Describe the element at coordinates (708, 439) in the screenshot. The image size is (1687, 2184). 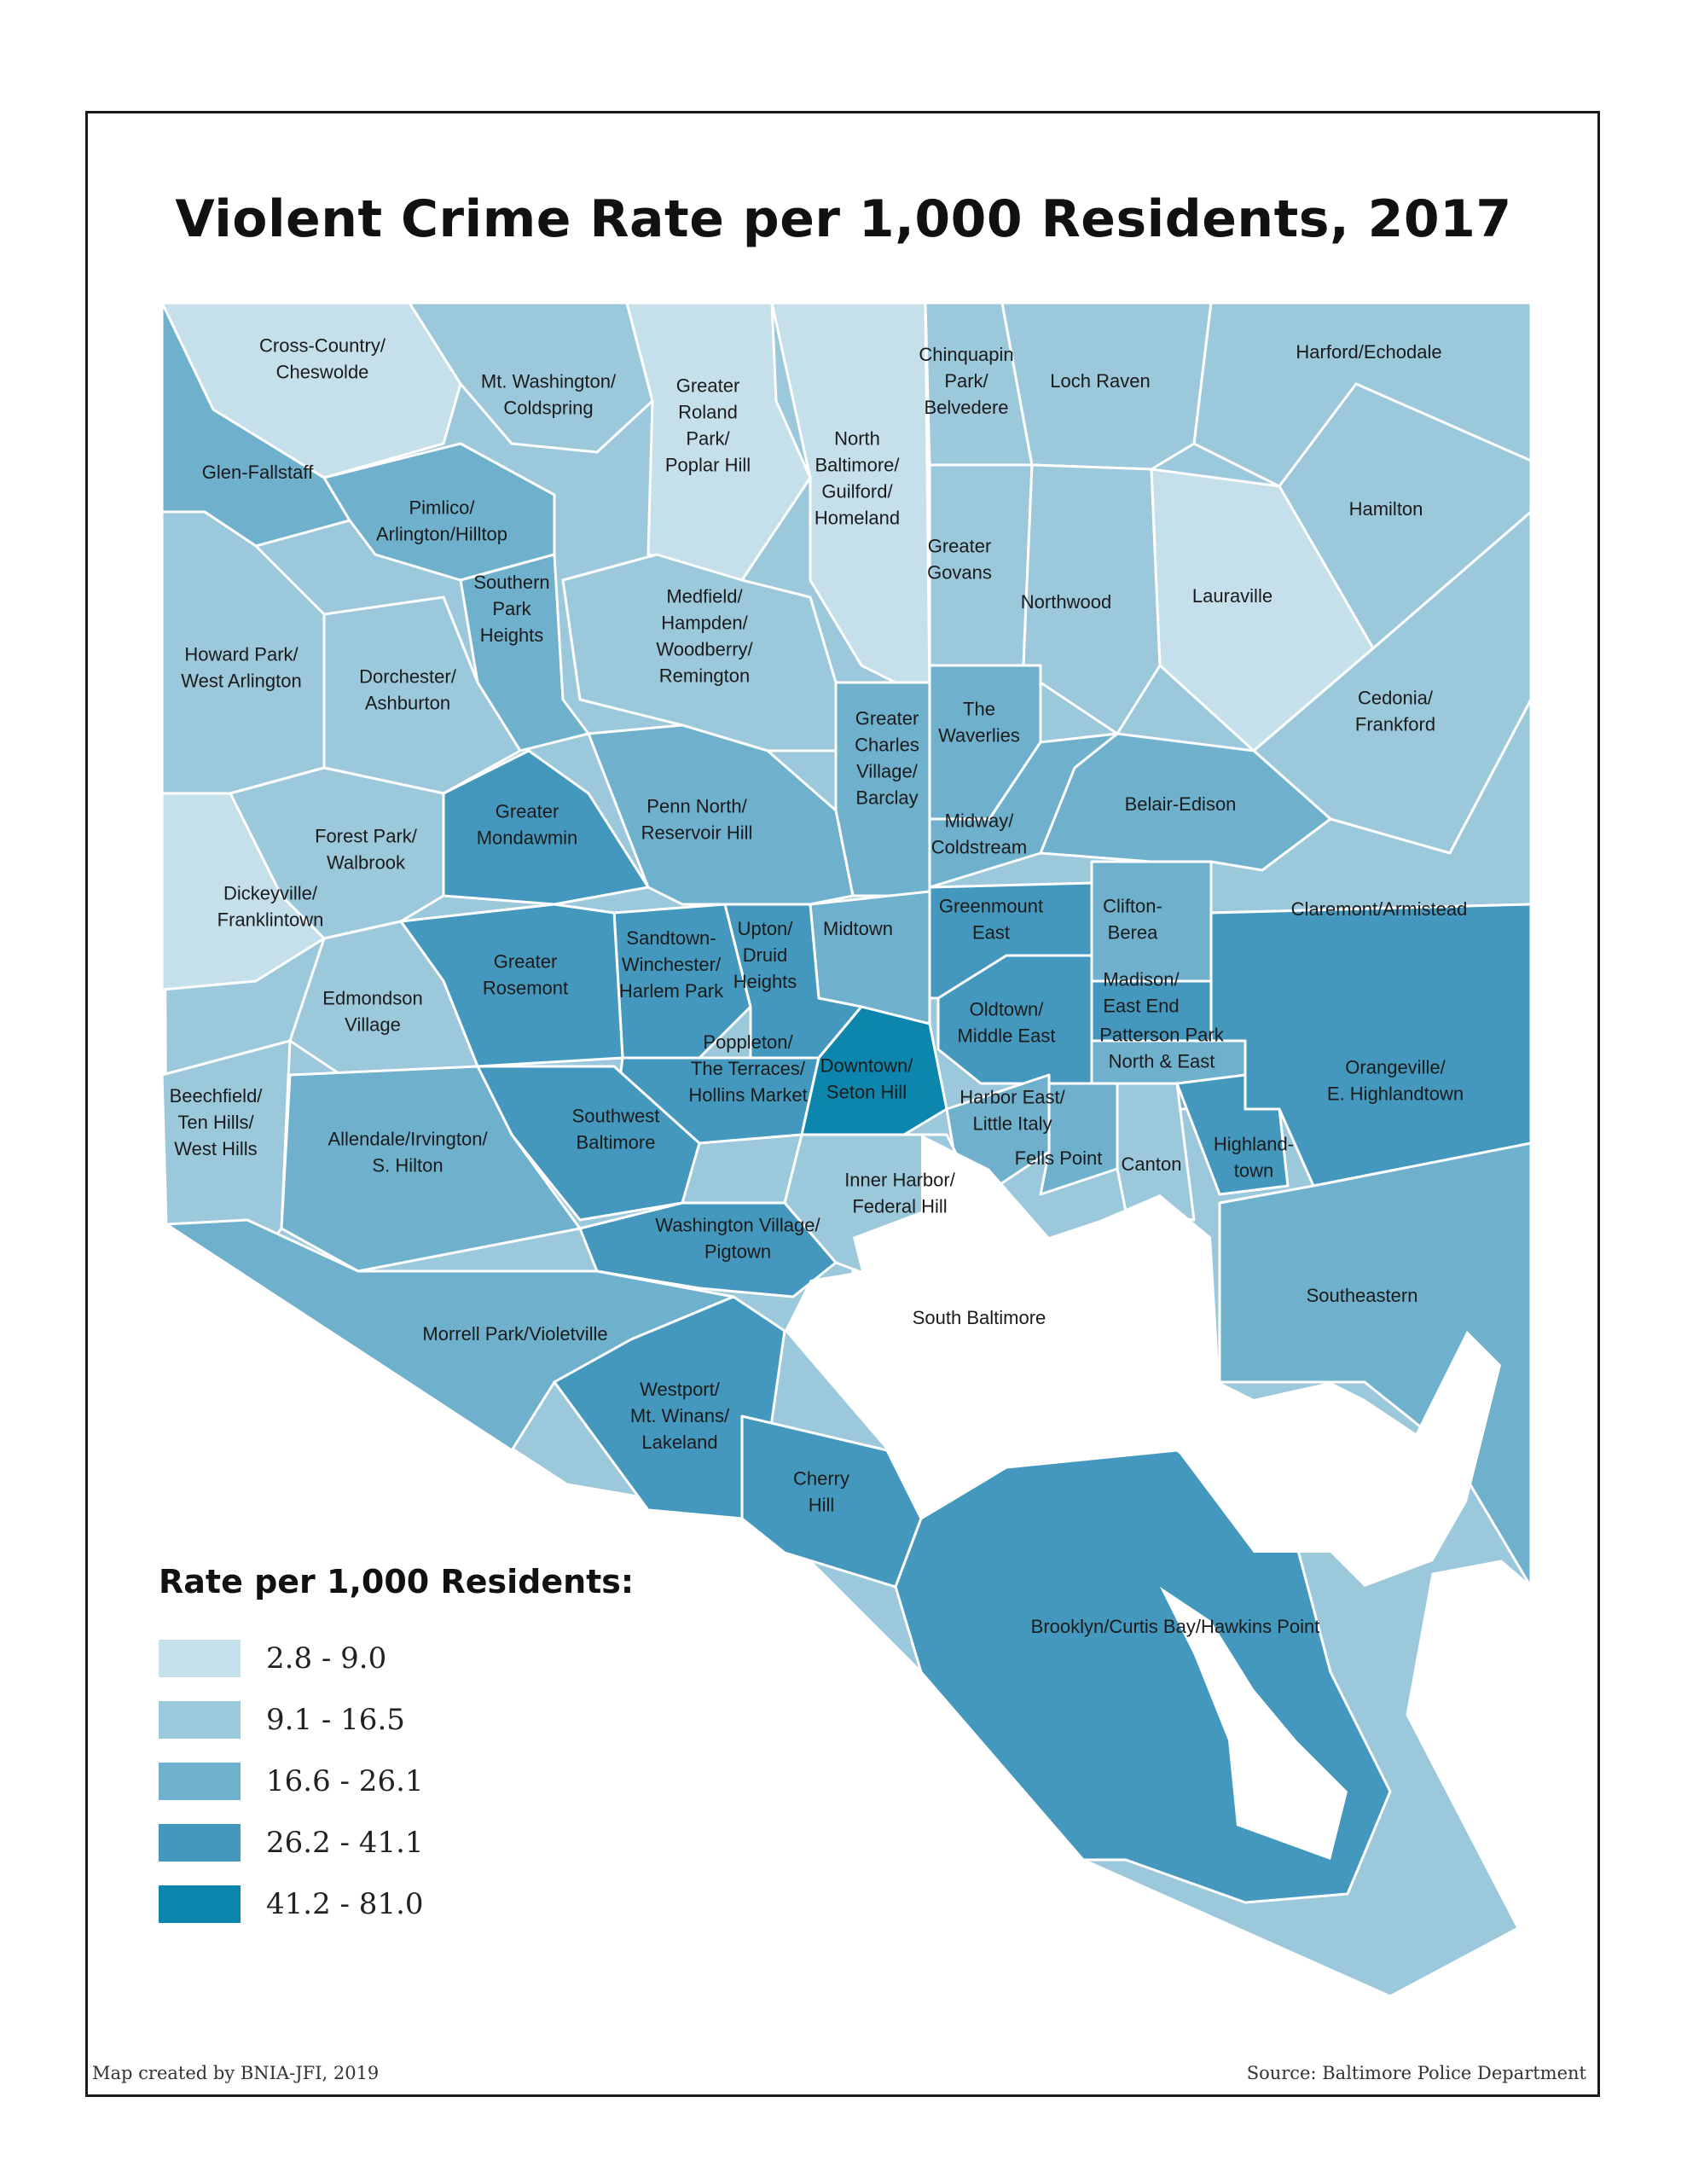
I see `neighborhood-label-line: Park/` at that location.